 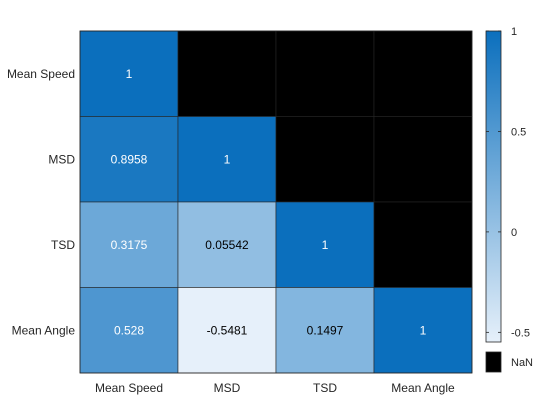 I want to click on colorbar: 1 0.5 0 -0.5, so click(x=507, y=184).